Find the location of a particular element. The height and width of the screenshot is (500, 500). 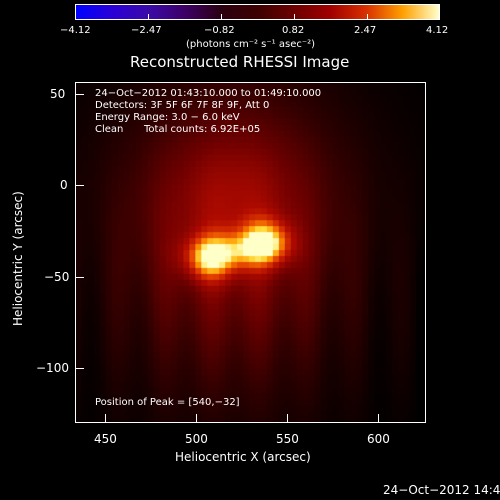

info-energy-range: Energy Range: 3.0 − 6.0 keV is located at coordinates (167, 117).